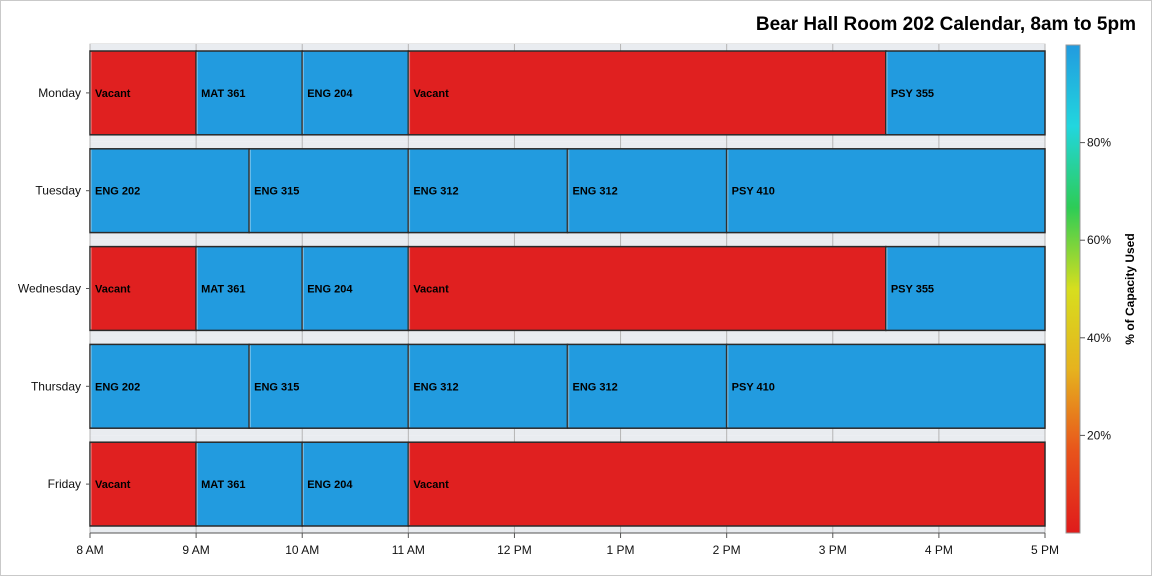  I want to click on y-axis-labels: Monday Tuesday Wednesday Thursday Friday, so click(54, 288).